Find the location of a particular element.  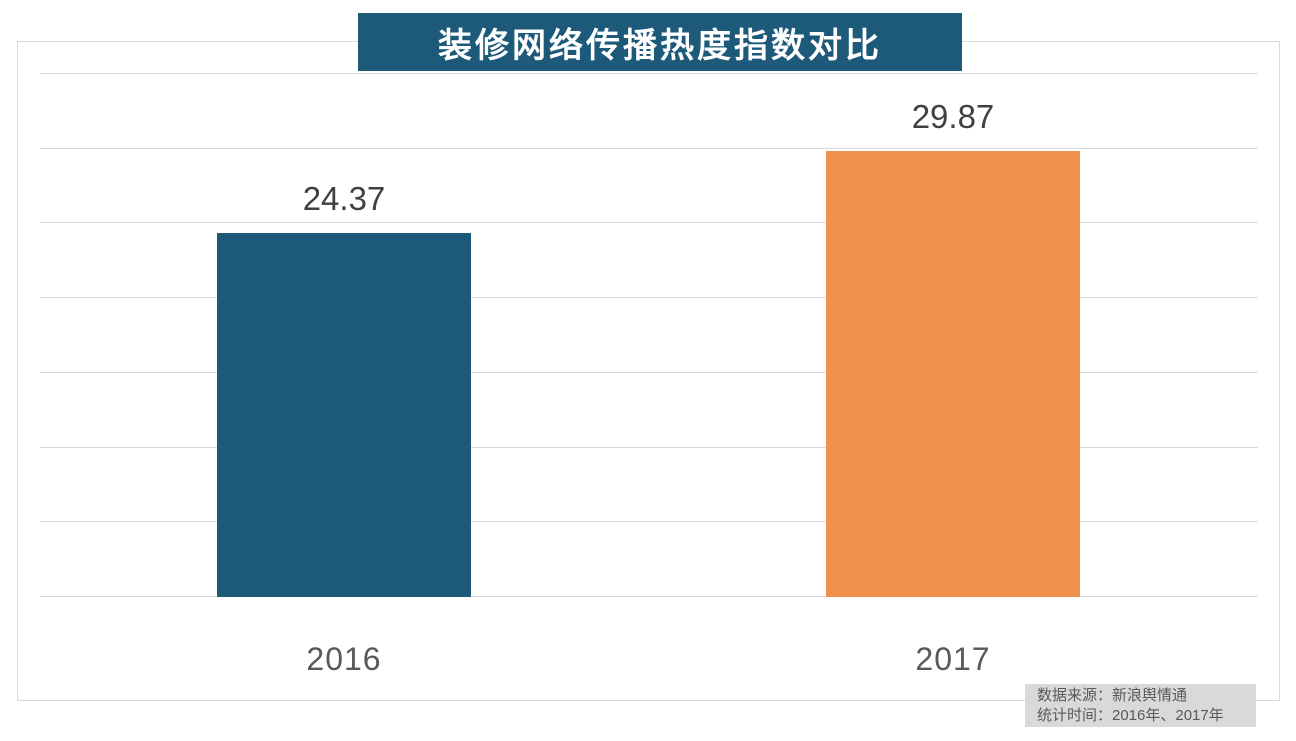

bar-2016 is located at coordinates (344, 415).